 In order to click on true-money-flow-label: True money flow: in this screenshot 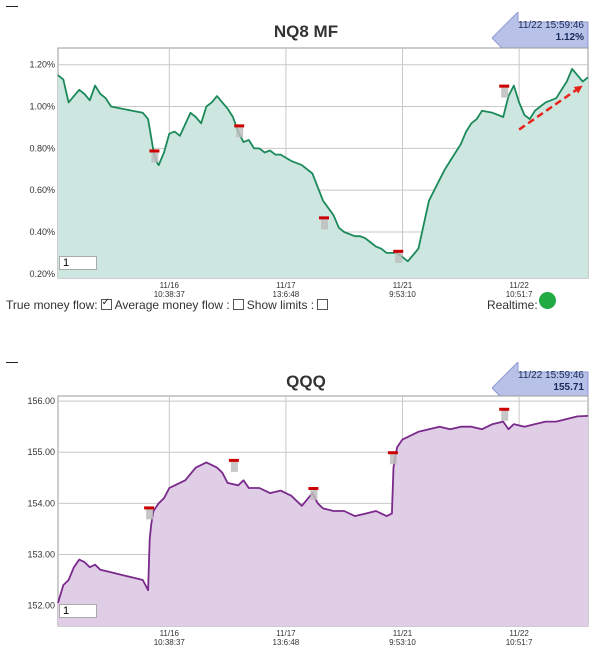, I will do `click(52, 305)`.